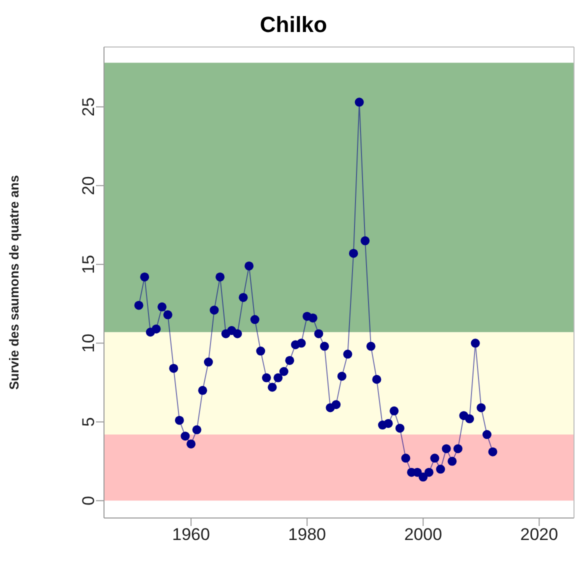 The image size is (587, 580). I want to click on x-tick-label: 1960, so click(191, 534).